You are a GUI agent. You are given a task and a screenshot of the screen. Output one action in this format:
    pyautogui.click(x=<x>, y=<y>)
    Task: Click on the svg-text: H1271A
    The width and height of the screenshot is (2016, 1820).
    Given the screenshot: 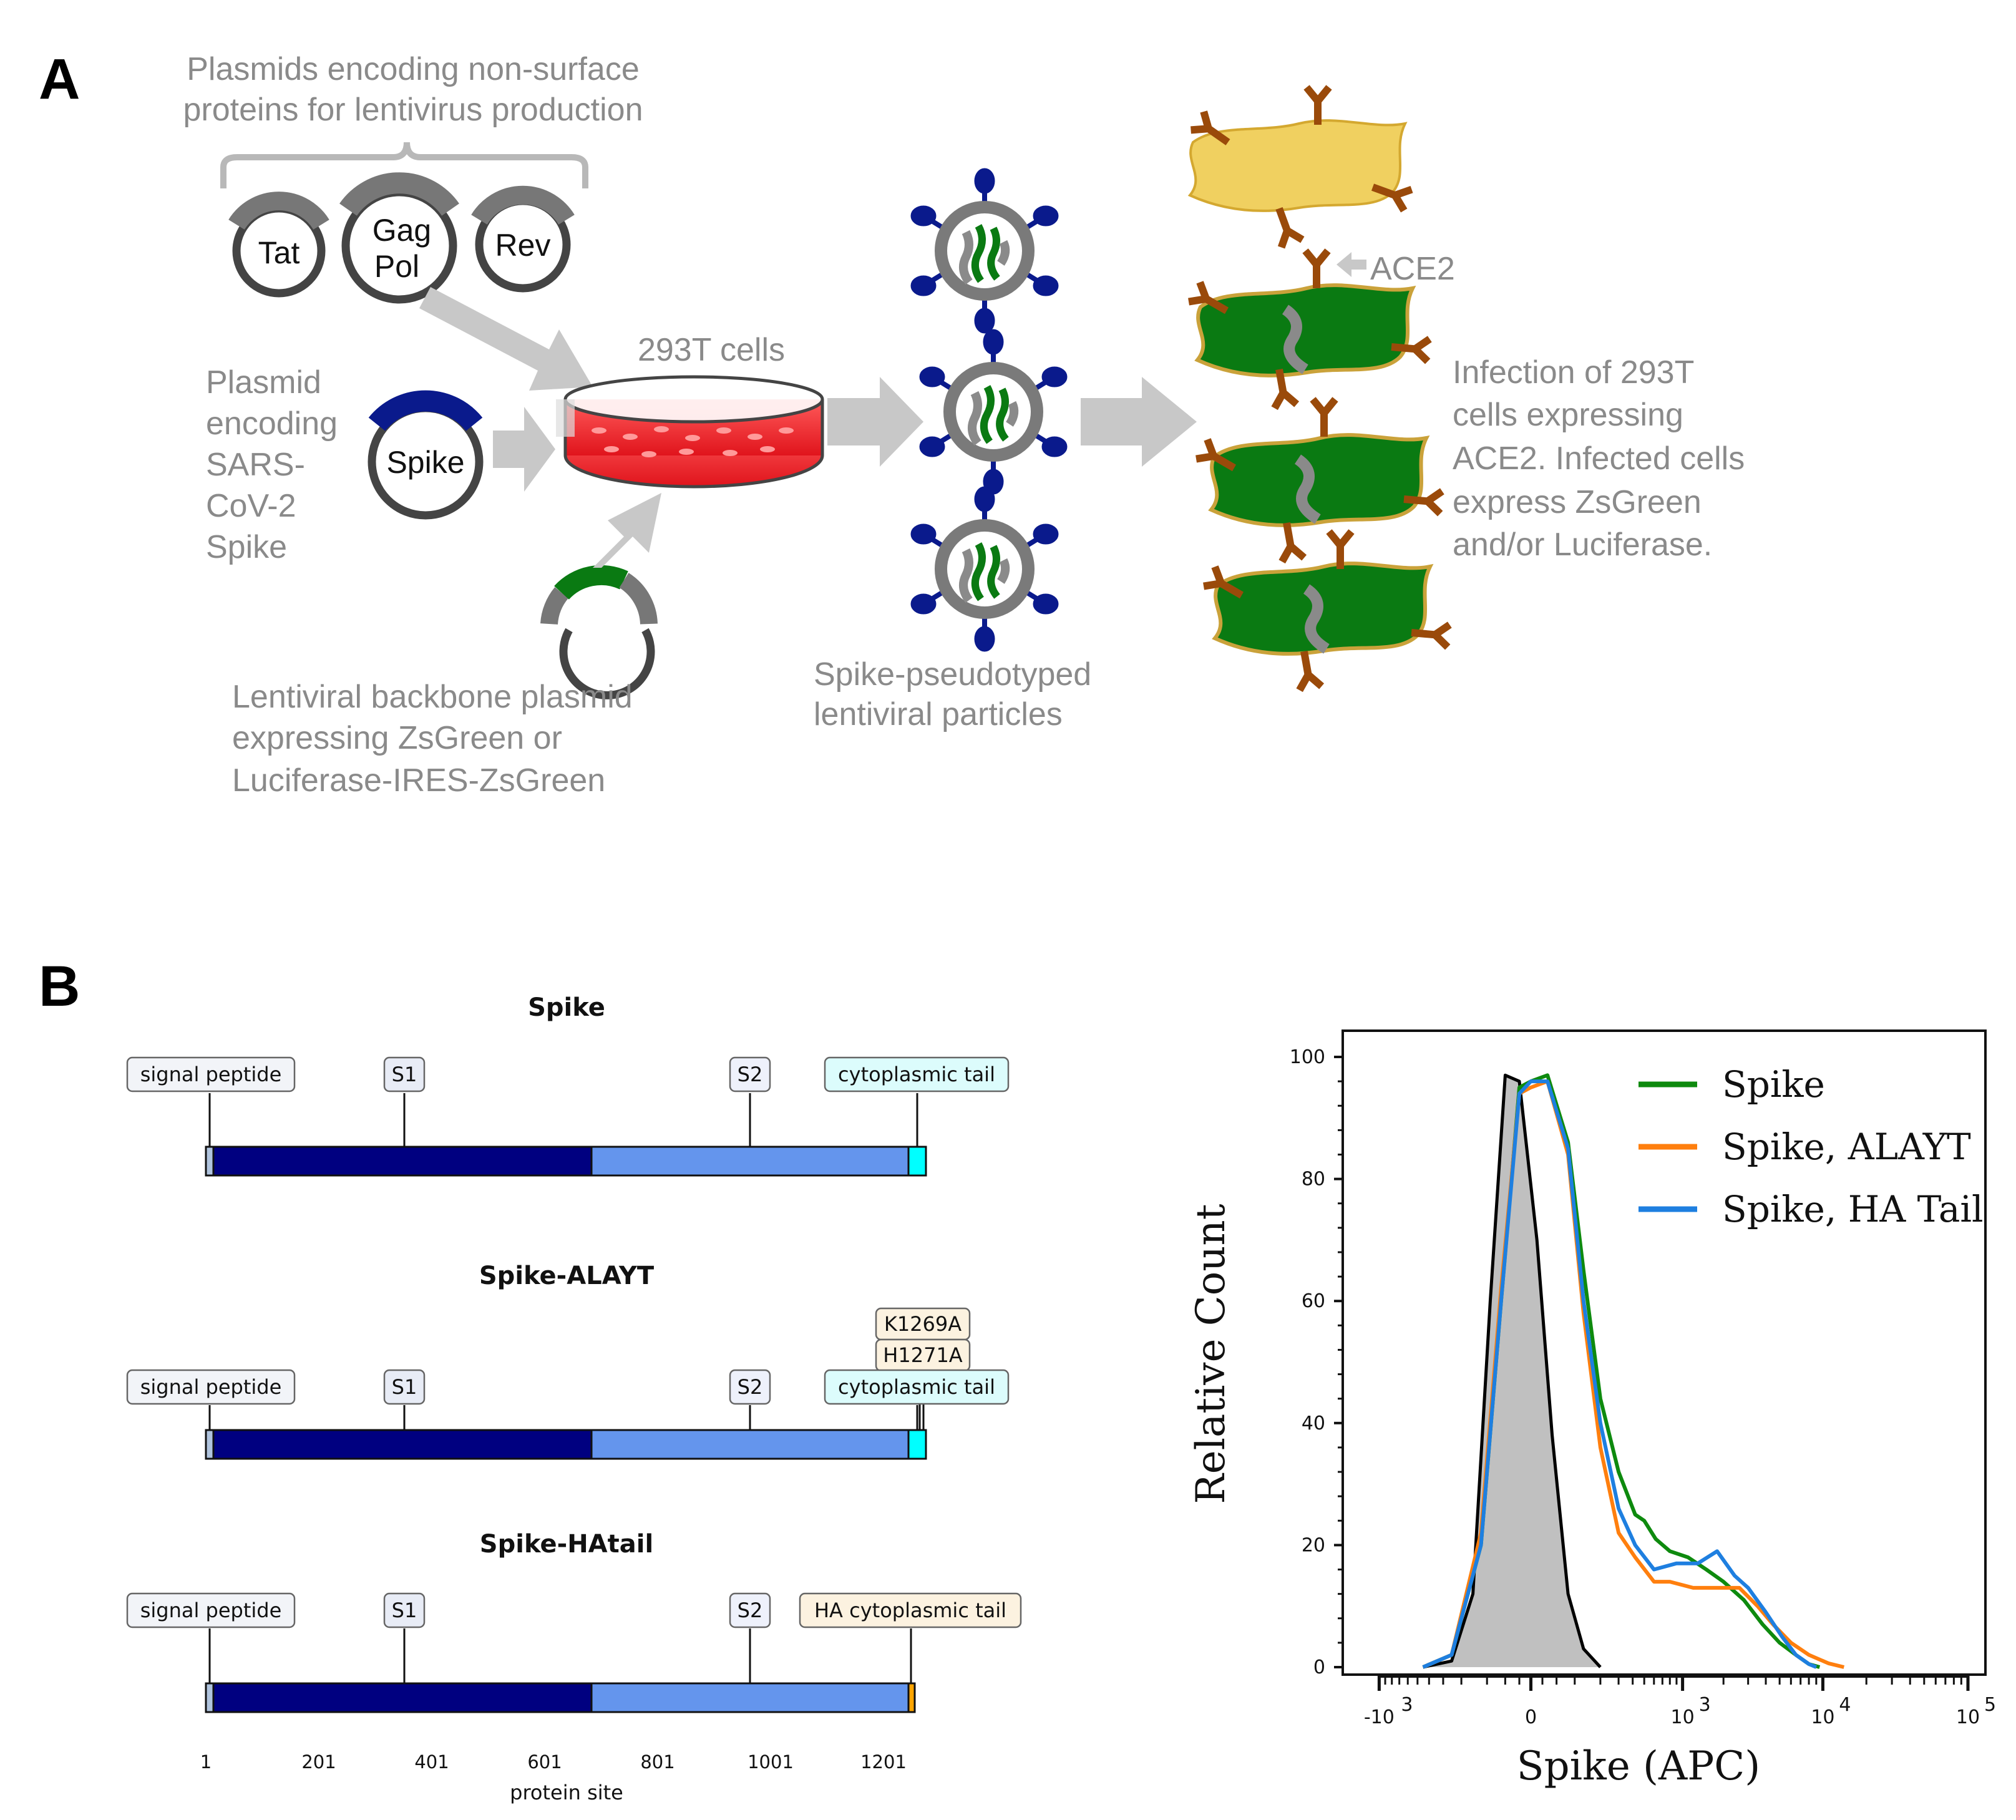 What is the action you would take?
    pyautogui.click(x=923, y=1355)
    